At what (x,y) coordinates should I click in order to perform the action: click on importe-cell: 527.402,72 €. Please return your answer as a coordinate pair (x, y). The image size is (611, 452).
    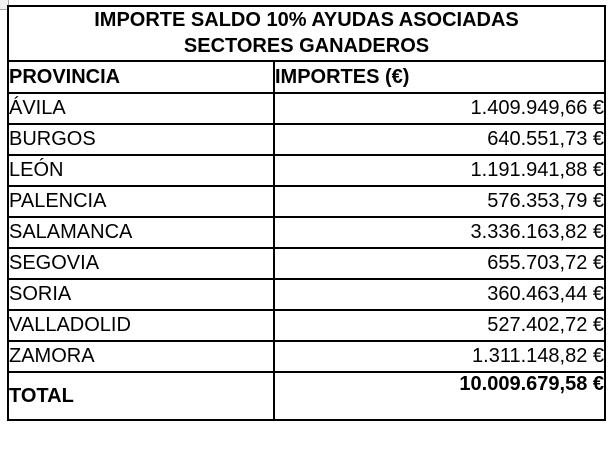
    Looking at the image, I should click on (439, 325).